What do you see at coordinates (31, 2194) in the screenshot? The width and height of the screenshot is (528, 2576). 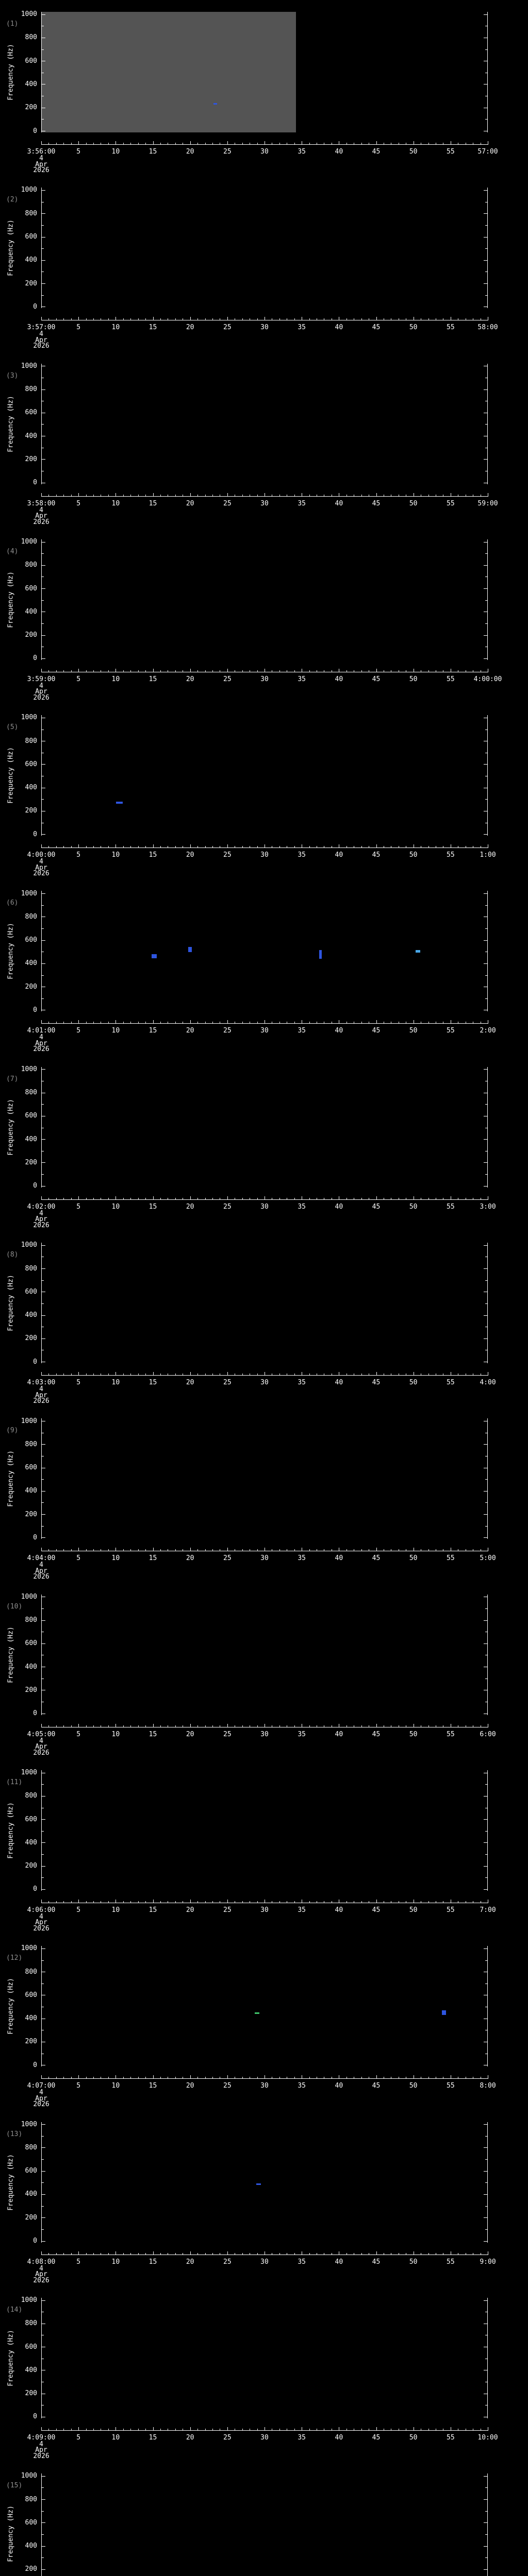 I see `y-tick-label: 400` at bounding box center [31, 2194].